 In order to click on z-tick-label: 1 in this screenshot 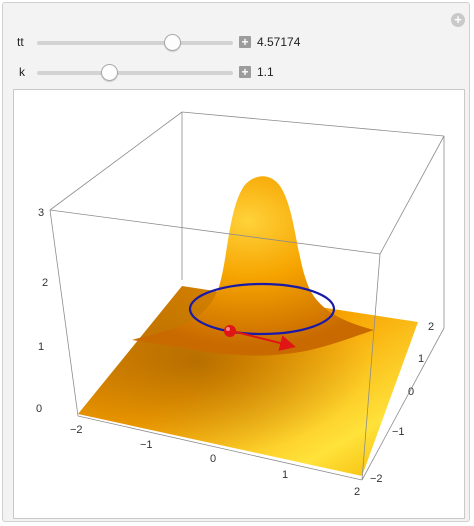, I will do `click(41, 347)`.